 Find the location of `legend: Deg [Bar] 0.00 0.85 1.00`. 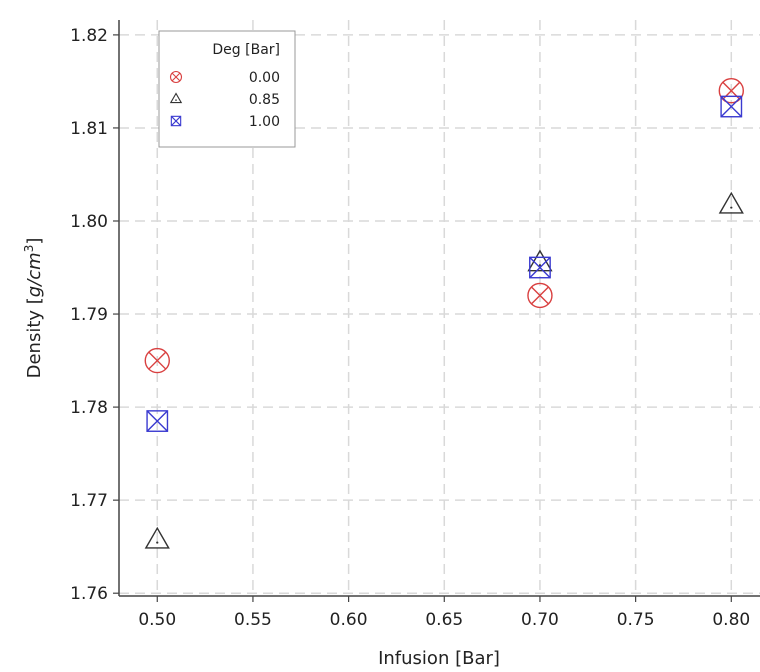

legend: Deg [Bar] 0.00 0.85 1.00 is located at coordinates (227, 89).